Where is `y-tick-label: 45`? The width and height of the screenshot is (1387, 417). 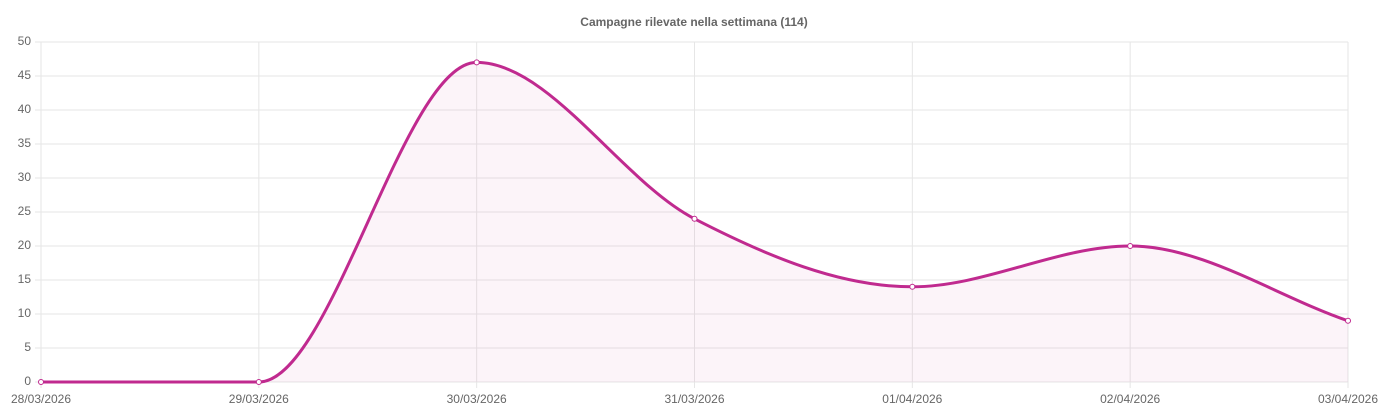
y-tick-label: 45 is located at coordinates (25, 75).